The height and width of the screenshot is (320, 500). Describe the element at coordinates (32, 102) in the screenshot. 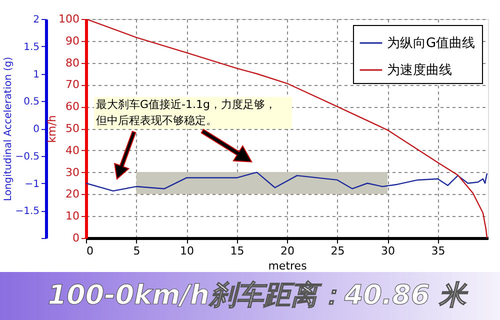

I see `y2-tick-label: 0.5` at that location.